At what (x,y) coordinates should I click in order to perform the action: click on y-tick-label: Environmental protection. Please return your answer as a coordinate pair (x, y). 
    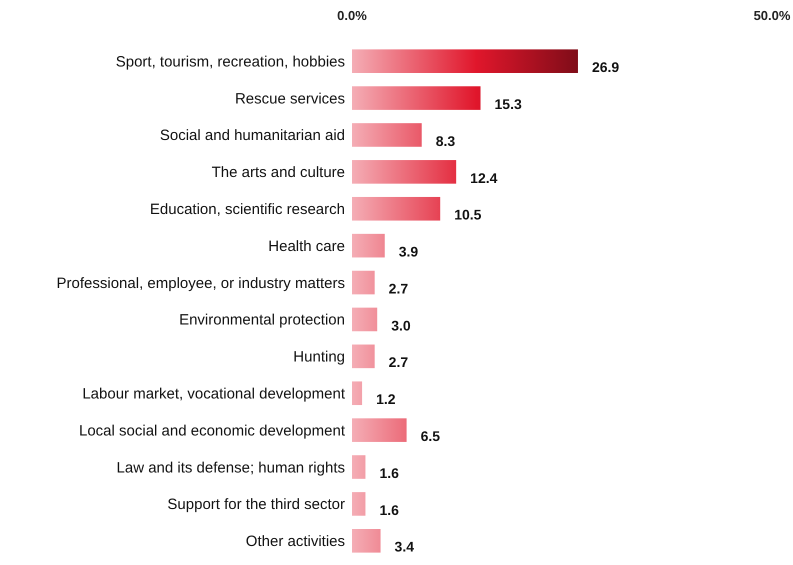
    Looking at the image, I should click on (262, 320).